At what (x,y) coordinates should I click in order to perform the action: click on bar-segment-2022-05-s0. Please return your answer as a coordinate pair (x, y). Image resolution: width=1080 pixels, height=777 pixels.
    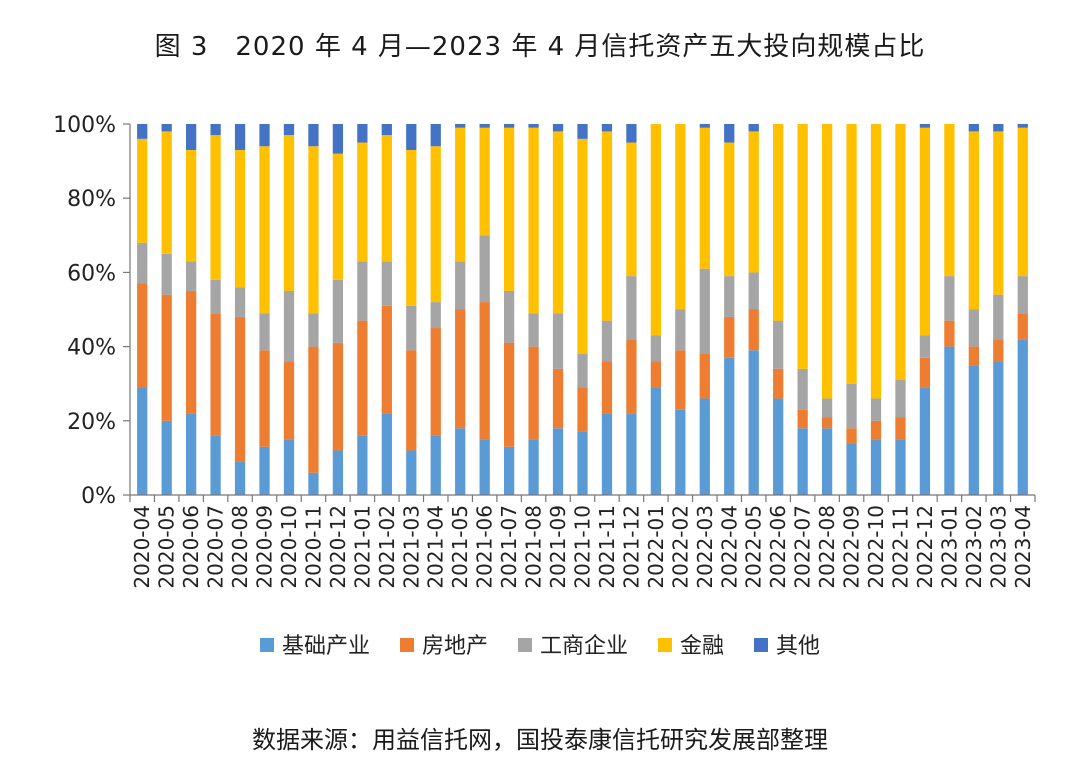
    Looking at the image, I should click on (753, 422).